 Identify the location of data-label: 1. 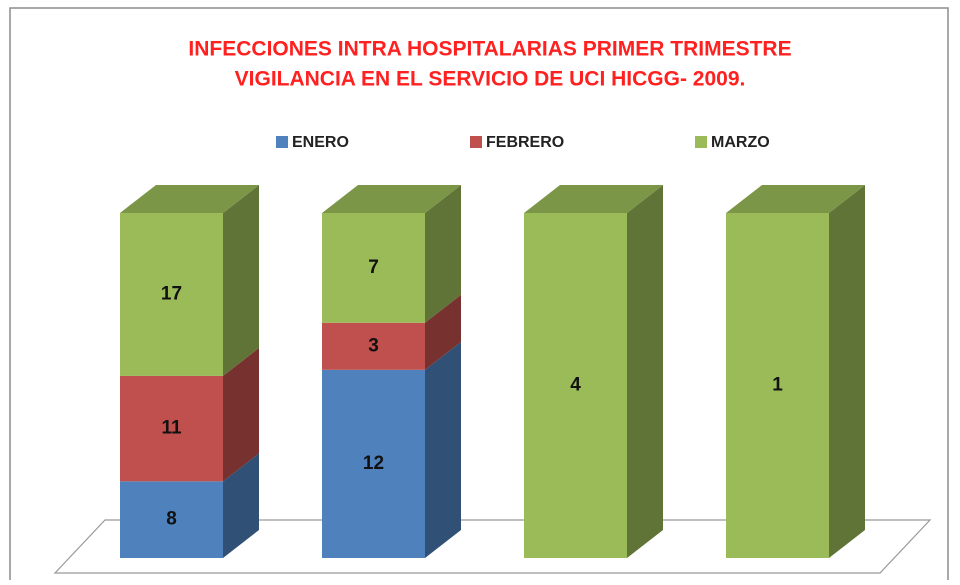
(777, 385).